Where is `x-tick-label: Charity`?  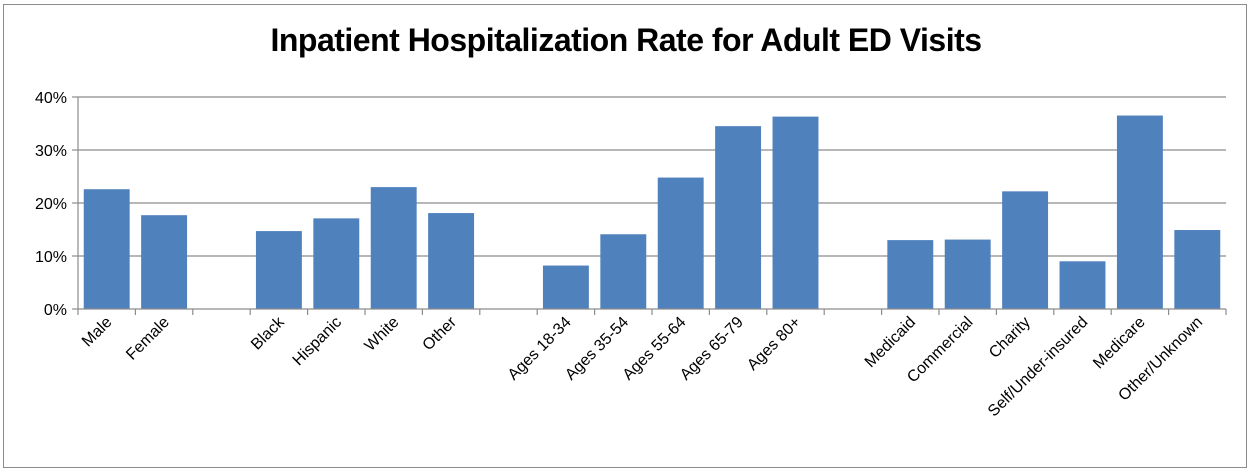 x-tick-label: Charity is located at coordinates (1010, 338).